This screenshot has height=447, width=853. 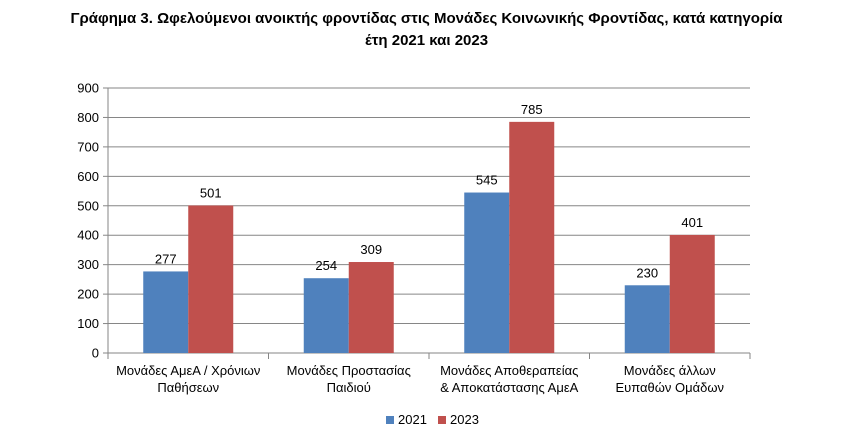 I want to click on category-label-1-line-1: Μονάδες Προστασίας, so click(x=349, y=370).